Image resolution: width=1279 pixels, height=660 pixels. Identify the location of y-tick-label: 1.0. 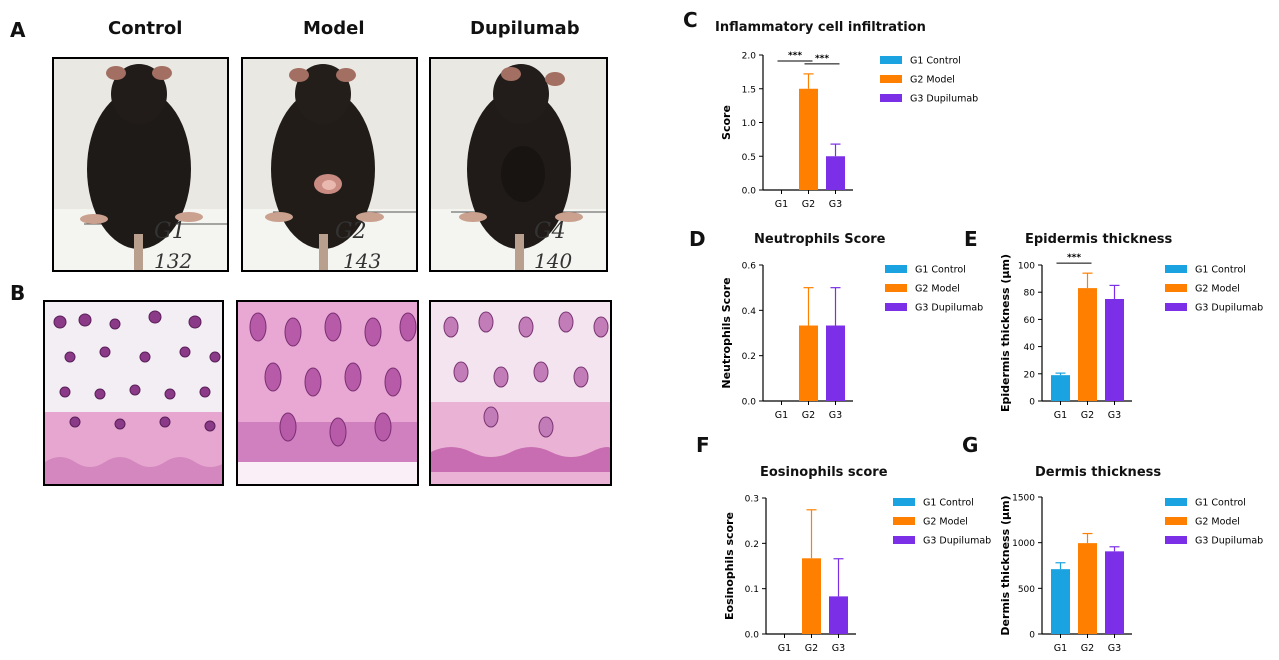
(749, 124).